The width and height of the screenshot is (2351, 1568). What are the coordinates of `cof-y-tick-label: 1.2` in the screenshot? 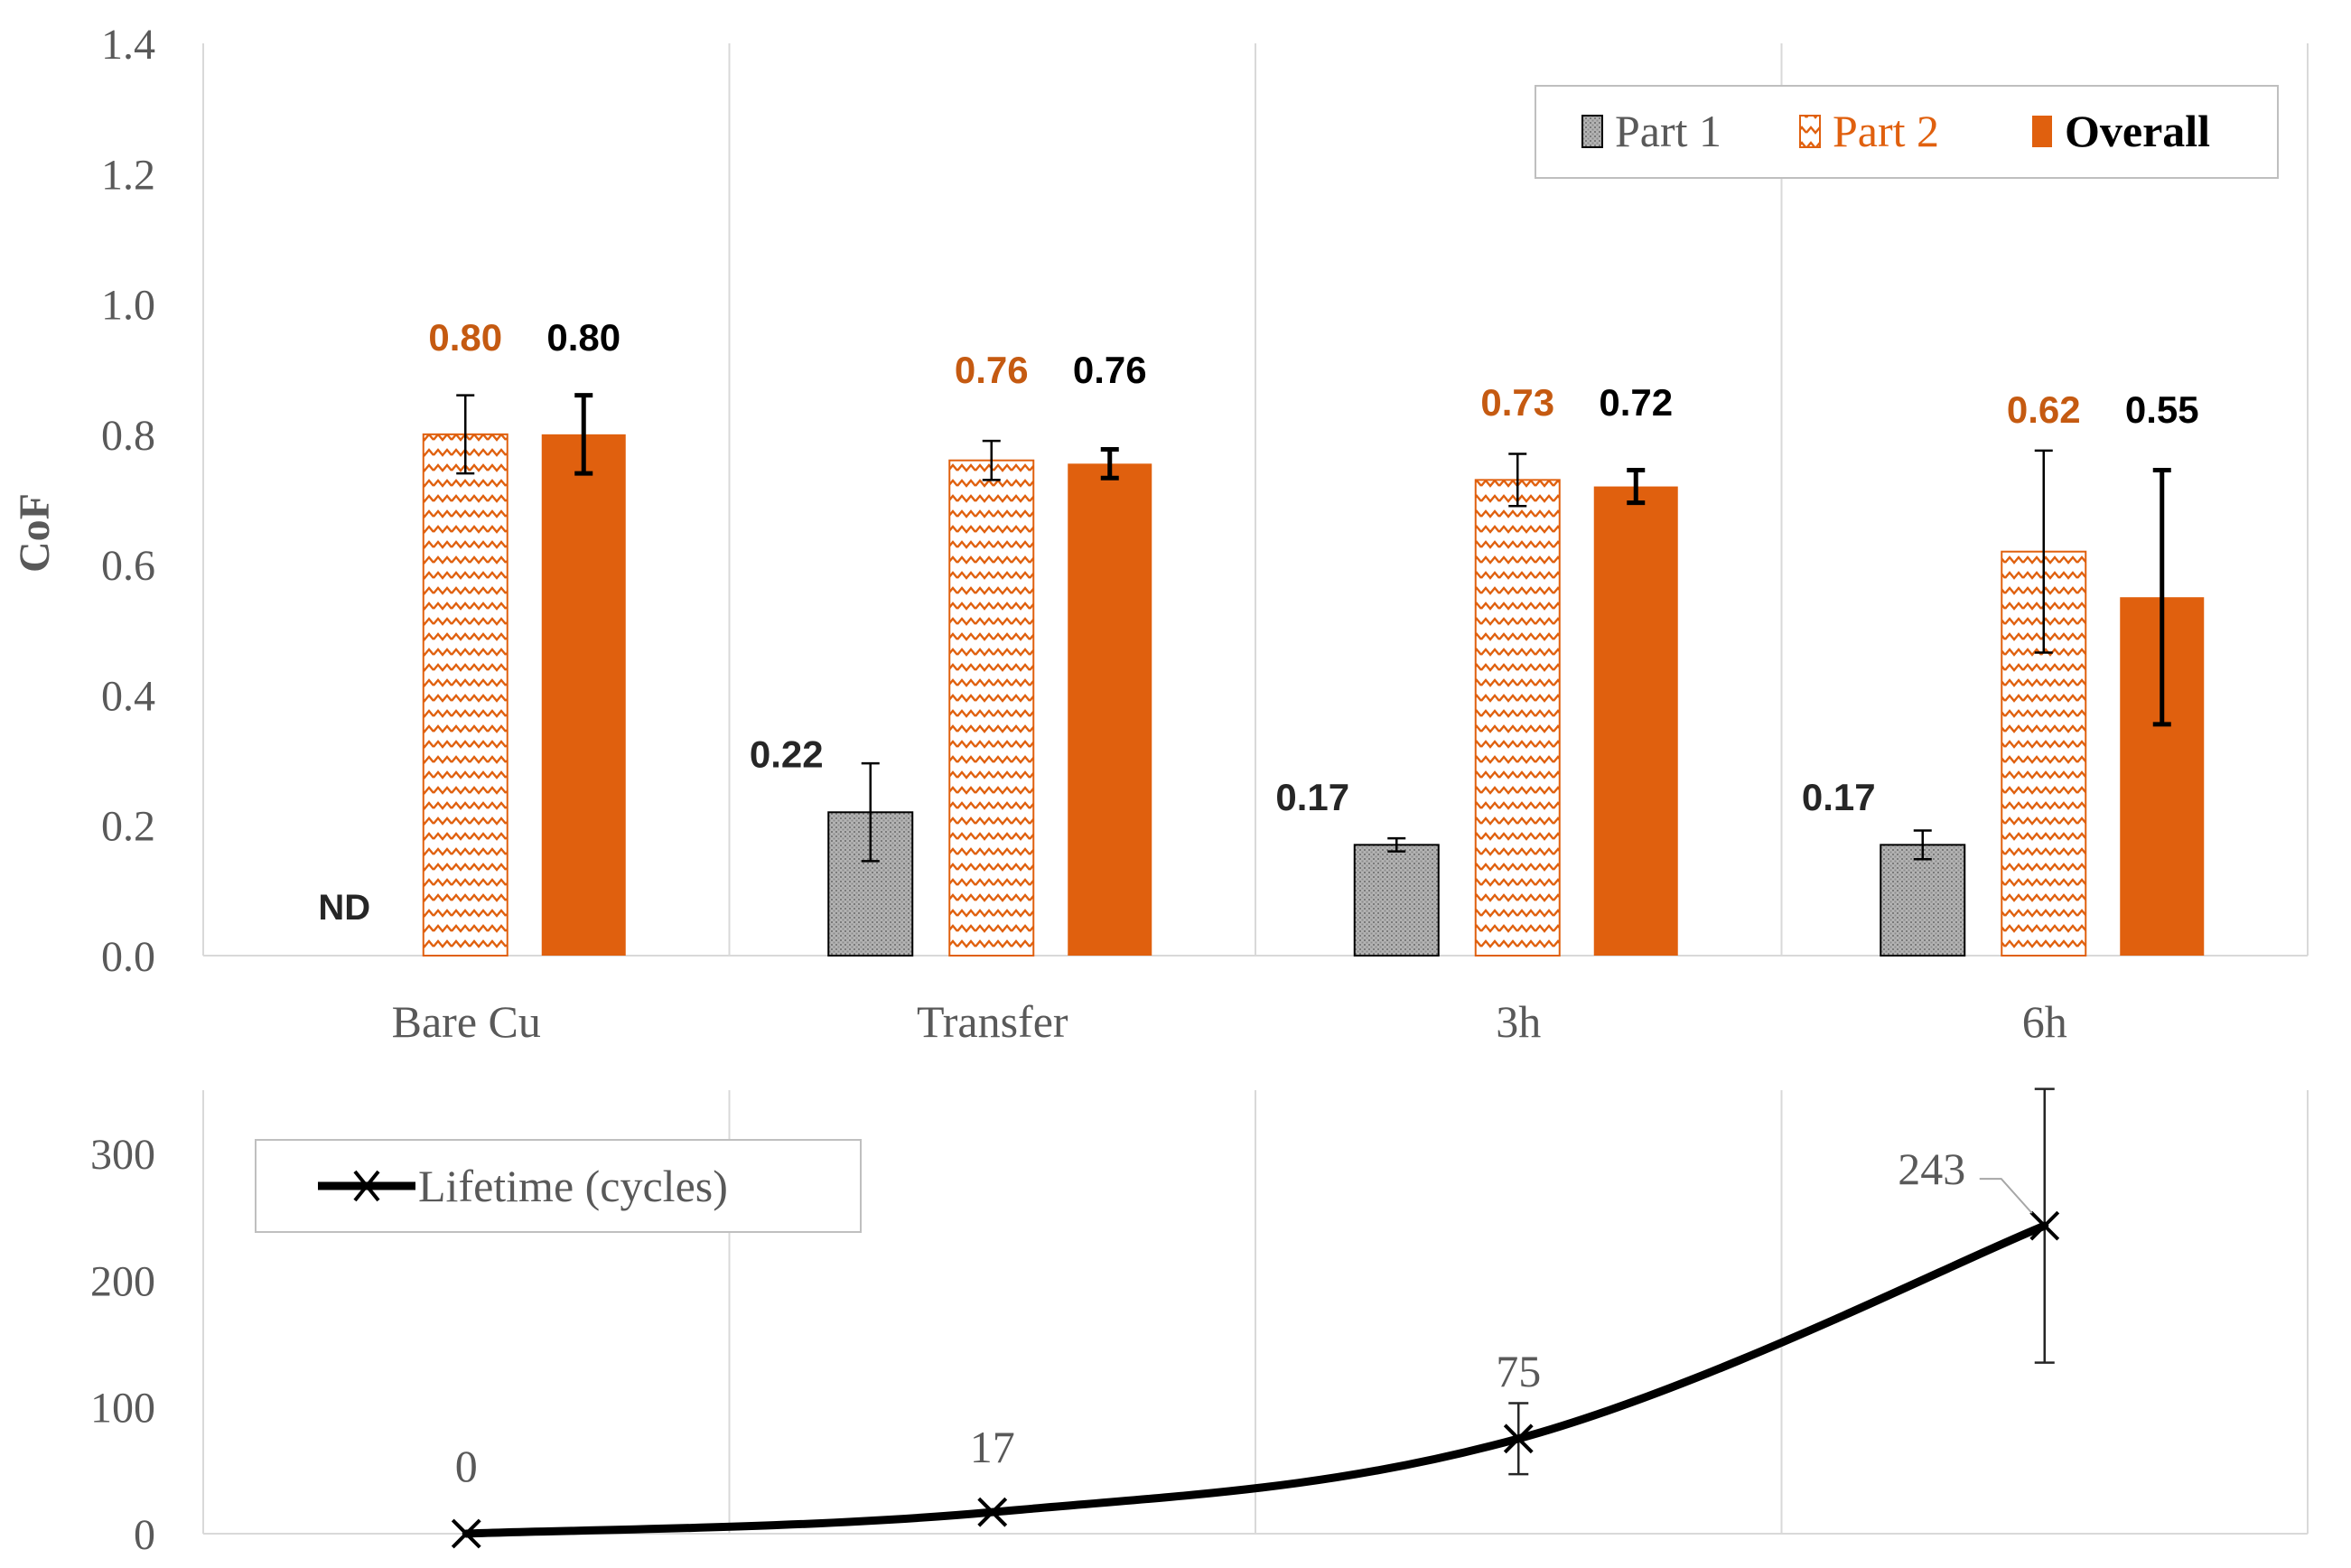 It's located at (128, 175).